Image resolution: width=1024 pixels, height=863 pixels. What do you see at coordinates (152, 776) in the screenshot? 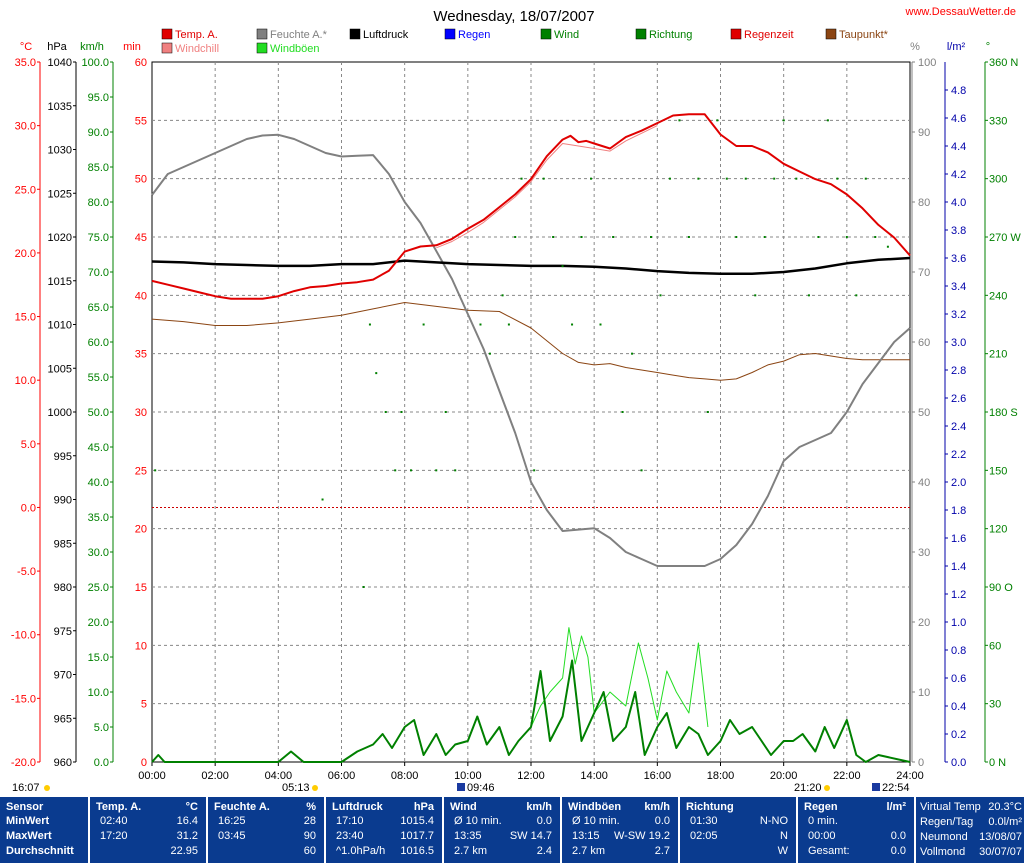
I see `x-tick-label: 00:00` at bounding box center [152, 776].